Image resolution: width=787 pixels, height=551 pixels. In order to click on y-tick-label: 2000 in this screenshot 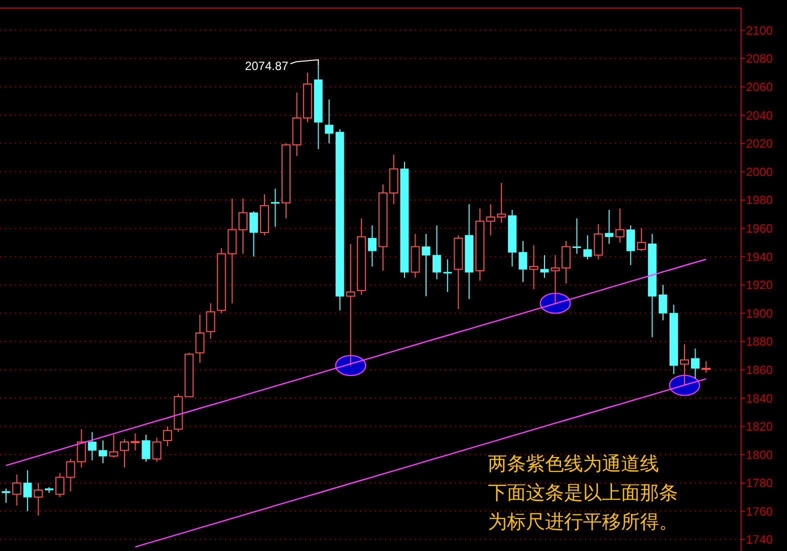, I will do `click(760, 171)`.